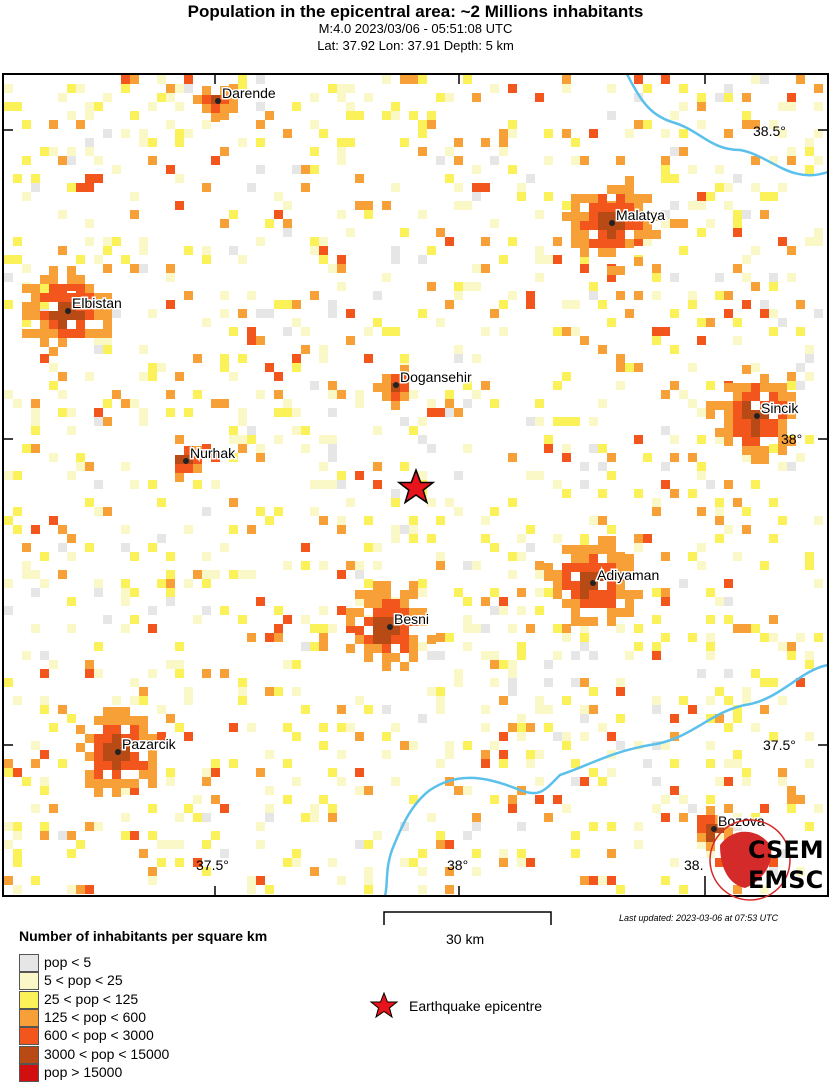 The image size is (831, 1088). I want to click on legend-item: pop > 15000, so click(119, 1072).